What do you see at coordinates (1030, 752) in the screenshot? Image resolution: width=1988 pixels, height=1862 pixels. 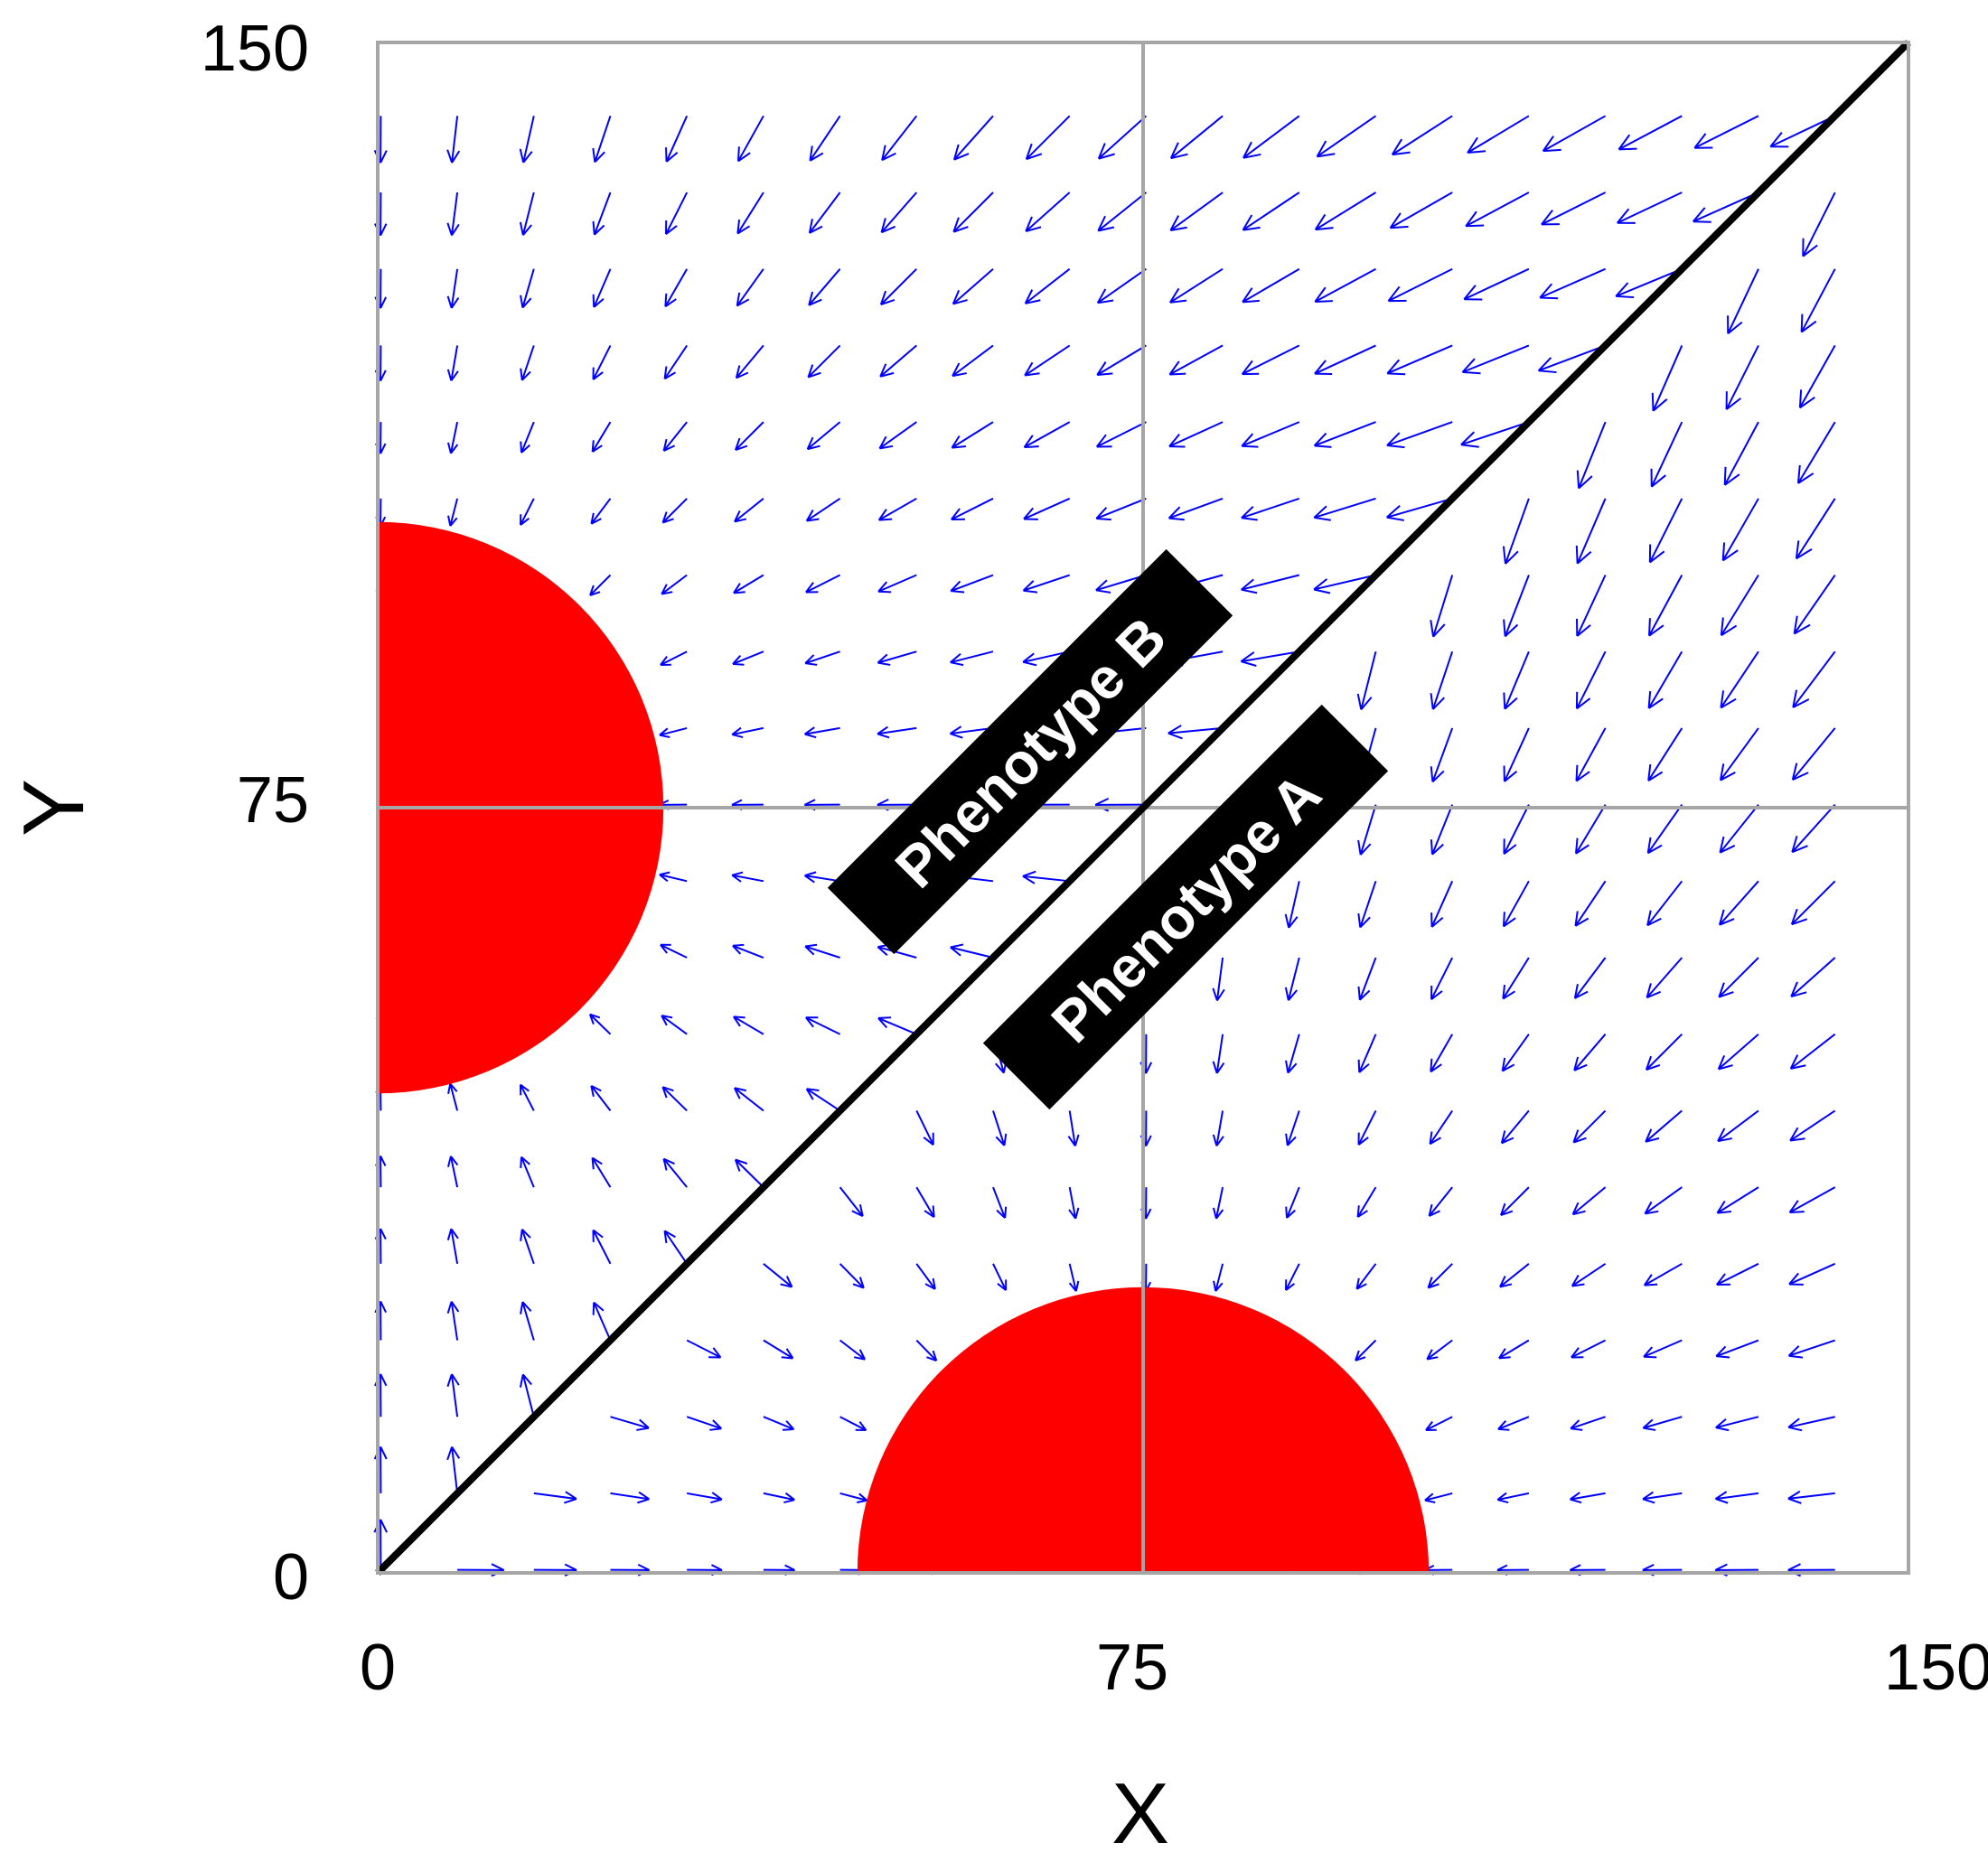 I see `phenotype-b-label-bg` at bounding box center [1030, 752].